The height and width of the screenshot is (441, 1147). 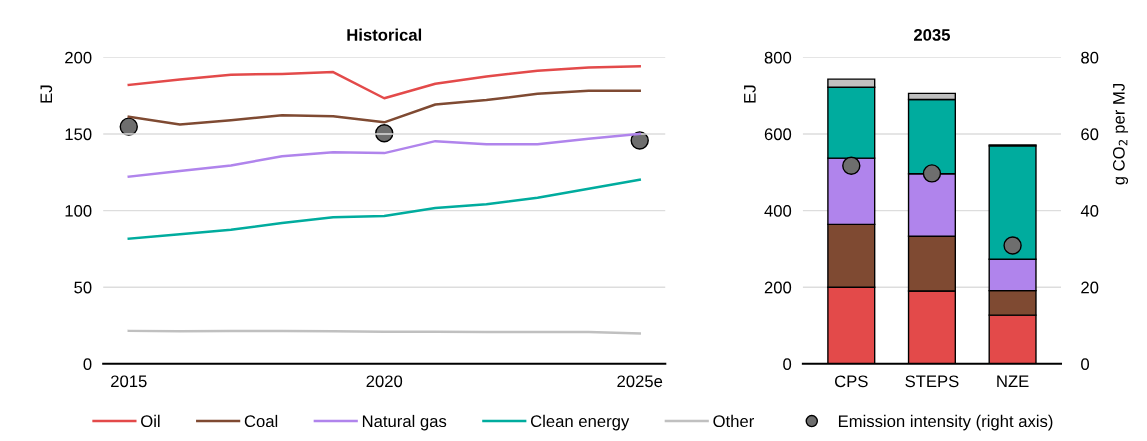 I want to click on chart-title: 2035, so click(x=932, y=35).